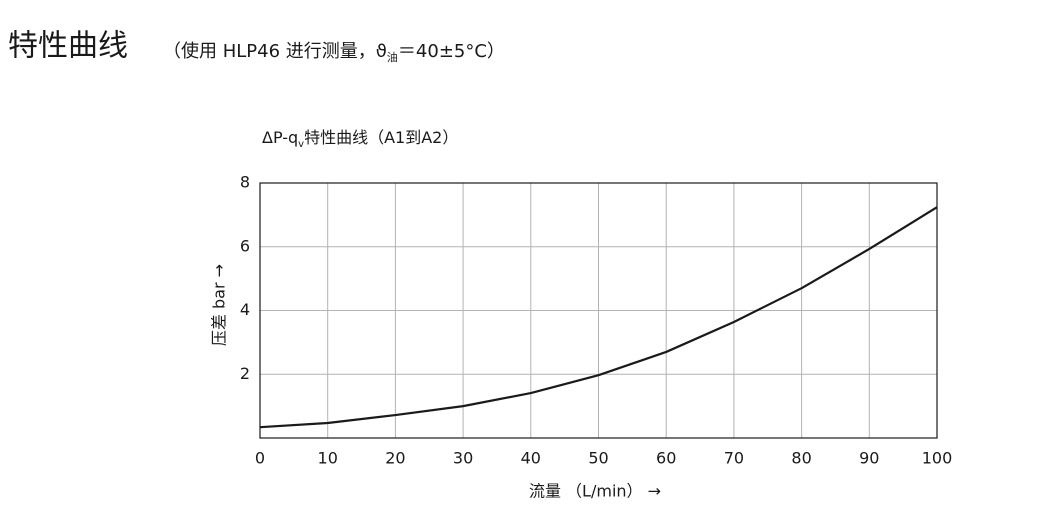 This screenshot has height=521, width=1051. Describe the element at coordinates (275, 51) in the screenshot. I see `subtitle-text: （使用 HLP46 进行测量，ϑ` at that location.